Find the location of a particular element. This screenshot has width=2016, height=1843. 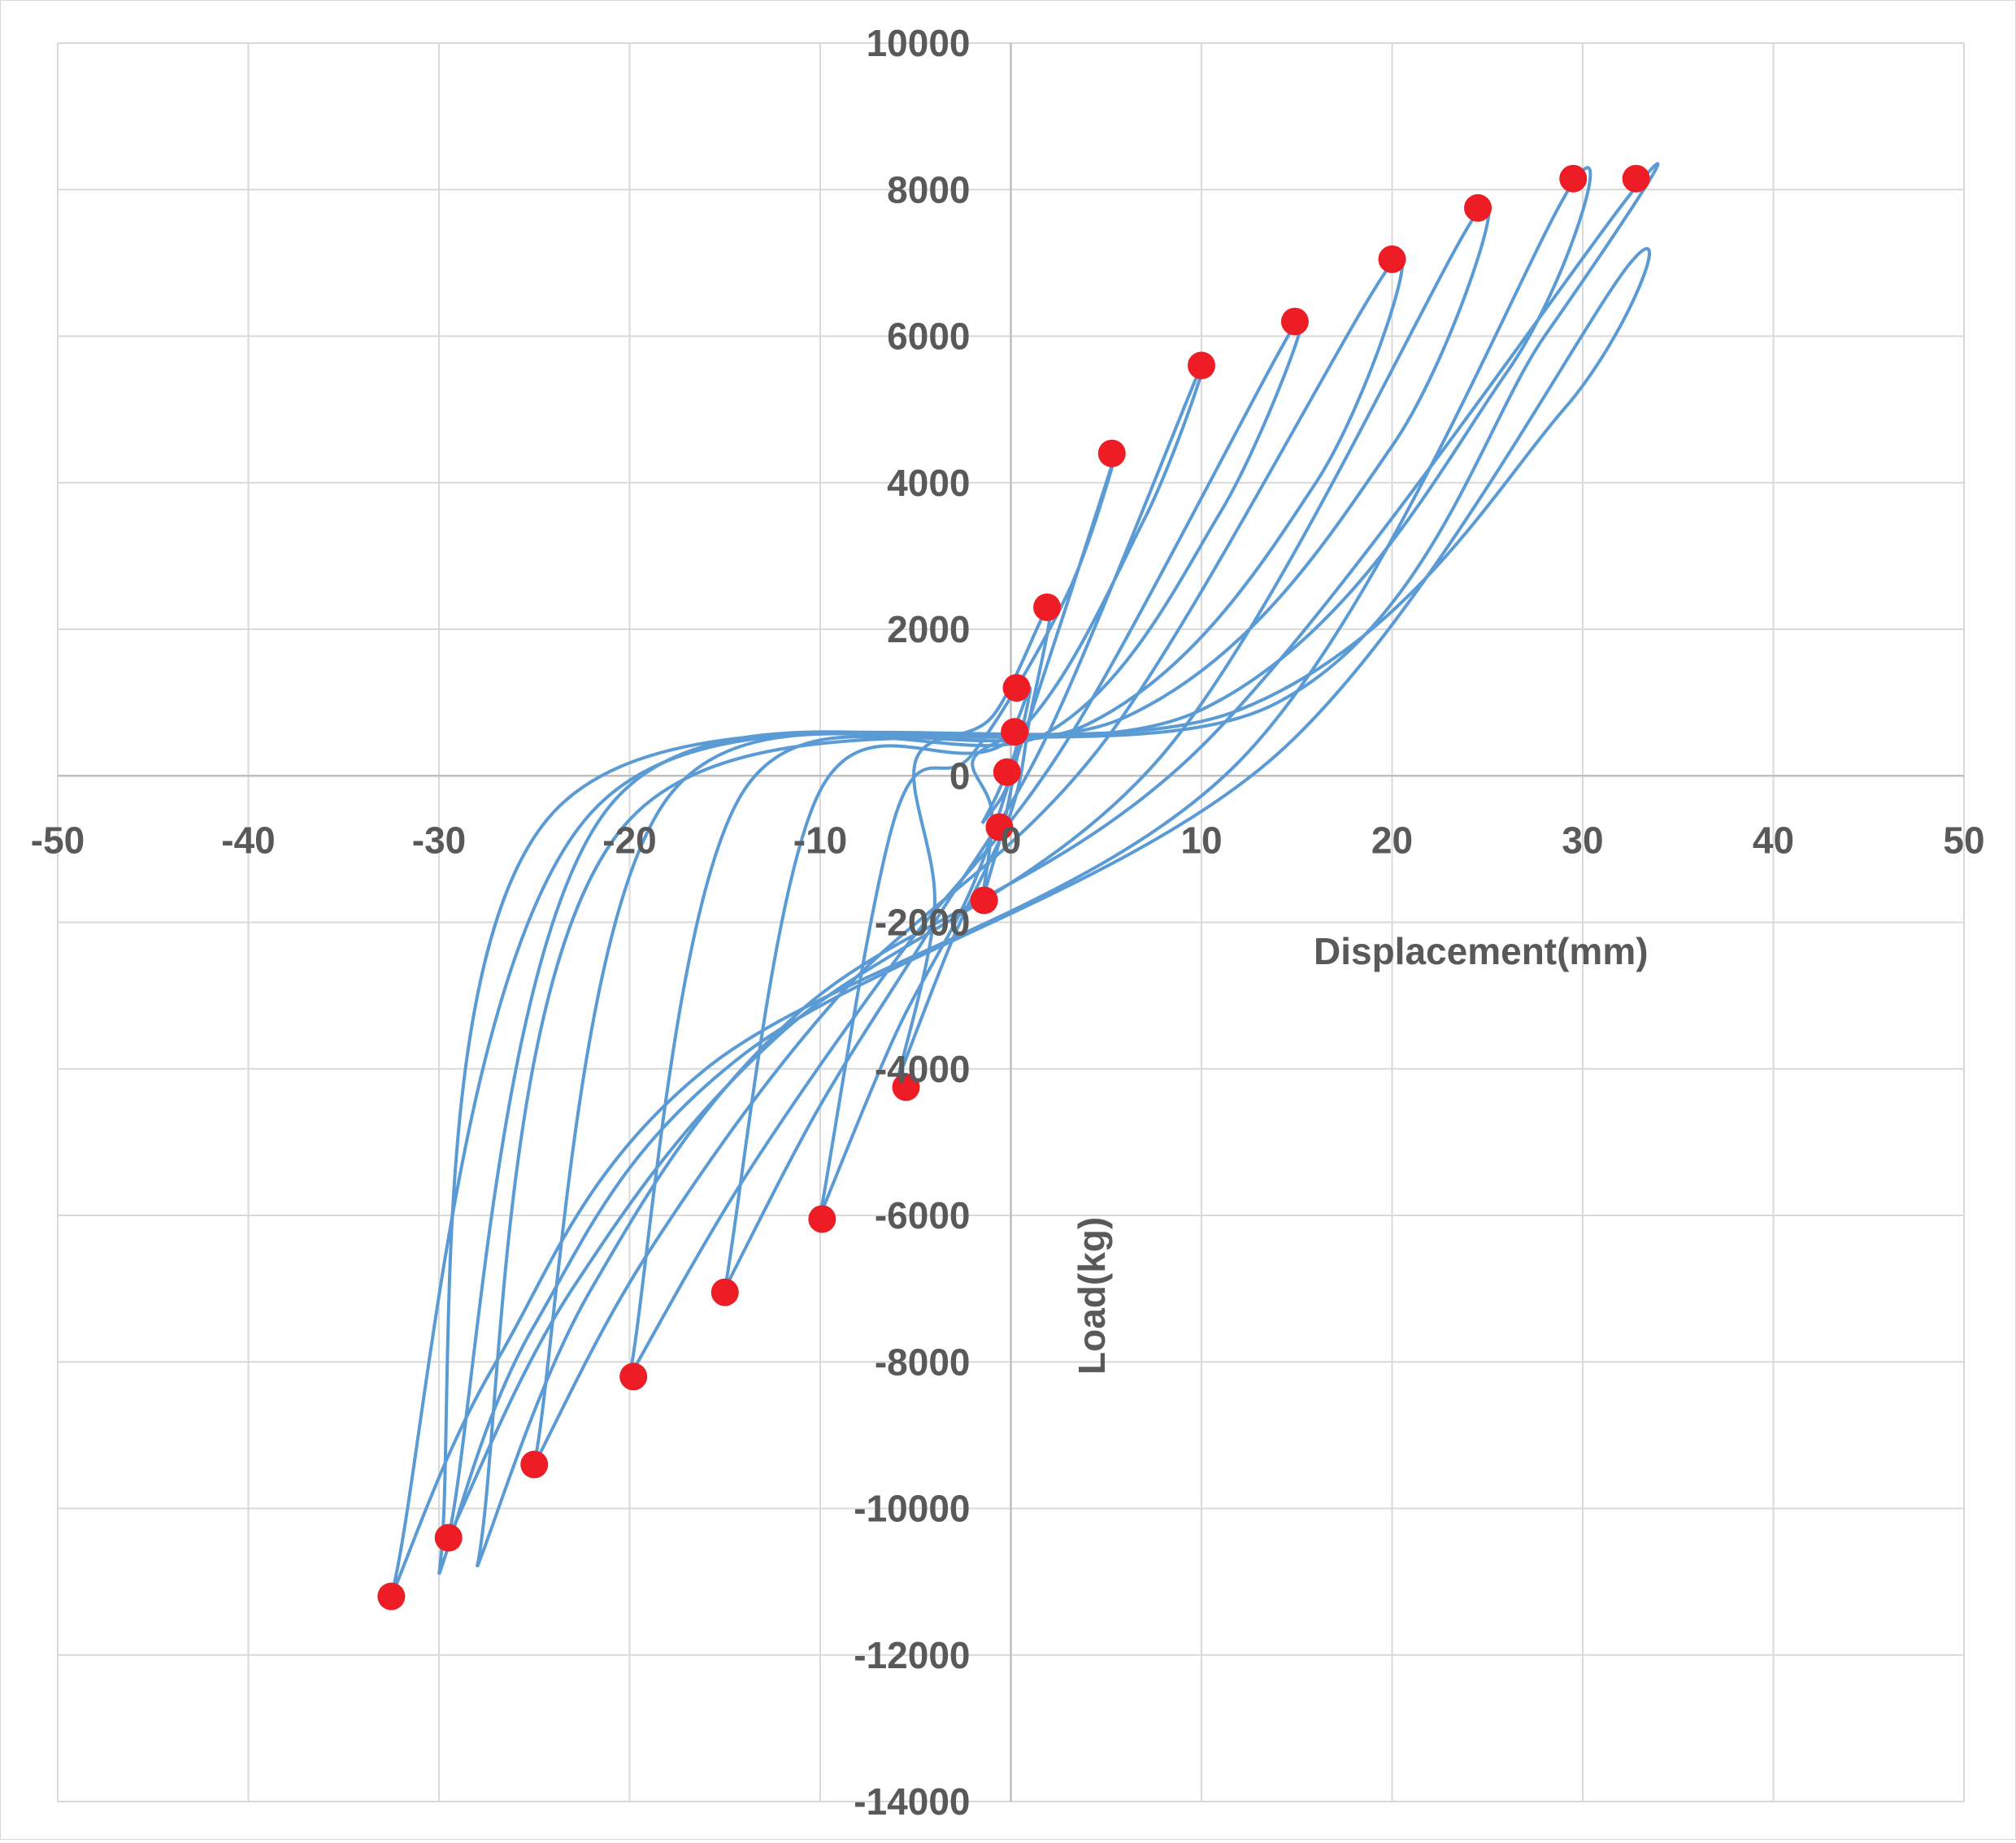

y-tick-label: 0 is located at coordinates (960, 775).